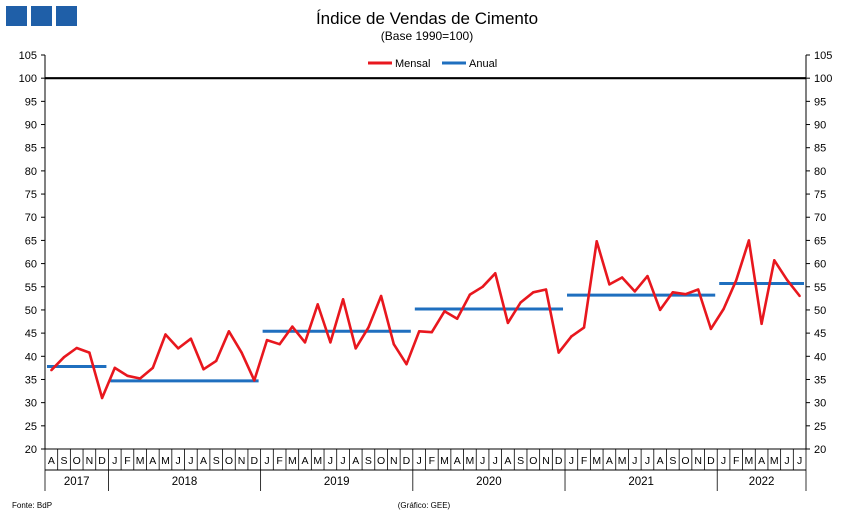 Image resolution: width=851 pixels, height=519 pixels. Describe the element at coordinates (483, 64) in the screenshot. I see `legend-anual-label: Anual` at that location.